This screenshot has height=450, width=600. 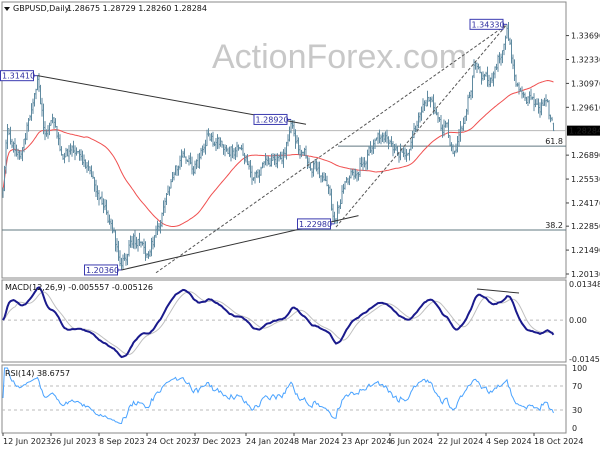 What do you see at coordinates (585, 274) in the screenshot?
I see `y-tick-label: 1.20130` at bounding box center [585, 274].